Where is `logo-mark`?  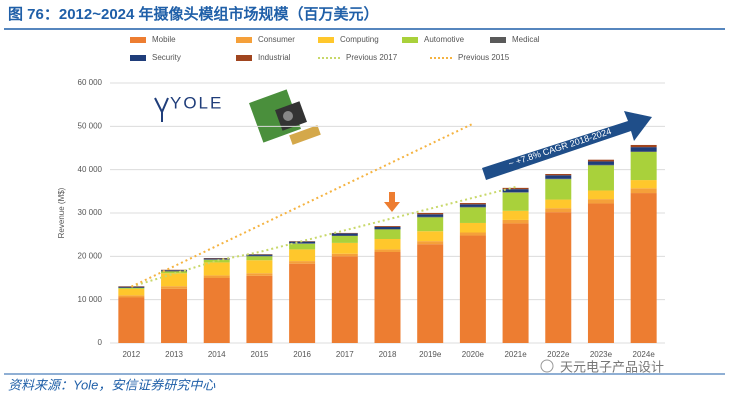
logo-mark is located at coordinates (161, 110).